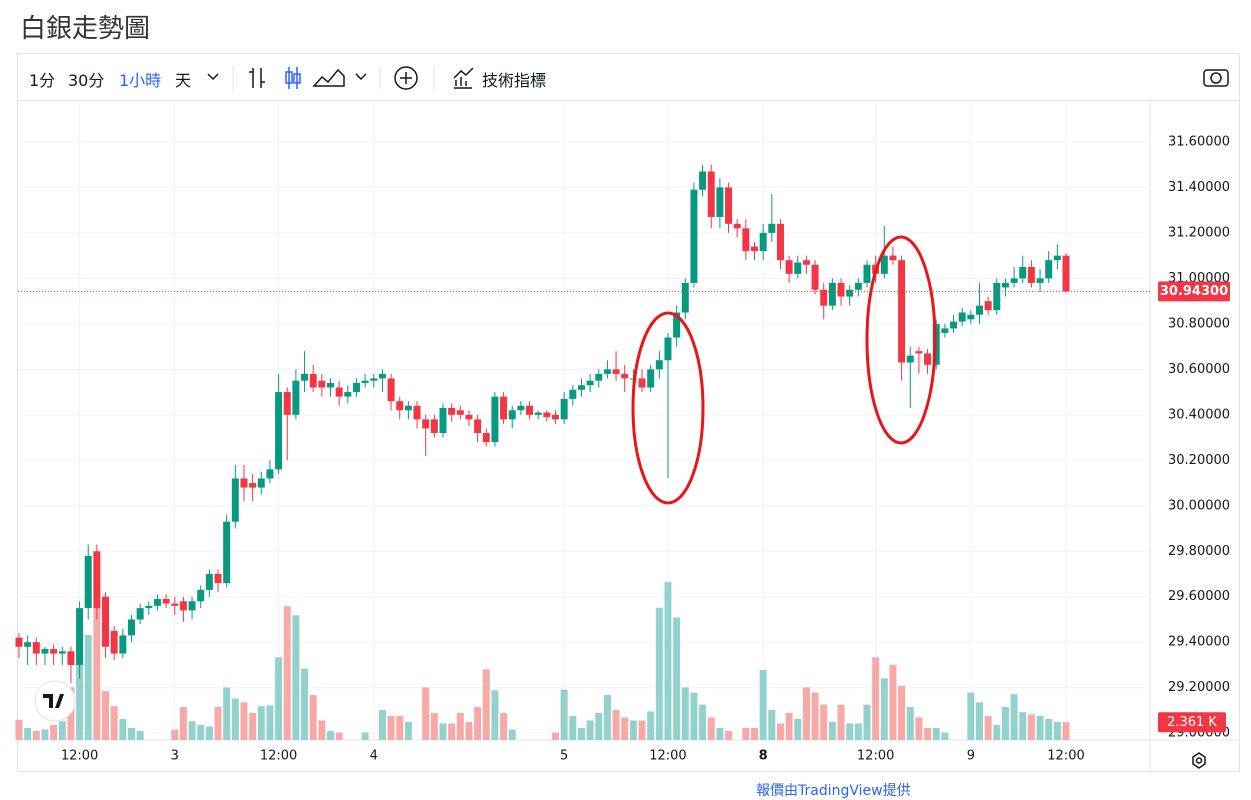  I want to click on area-icon, so click(328, 77).